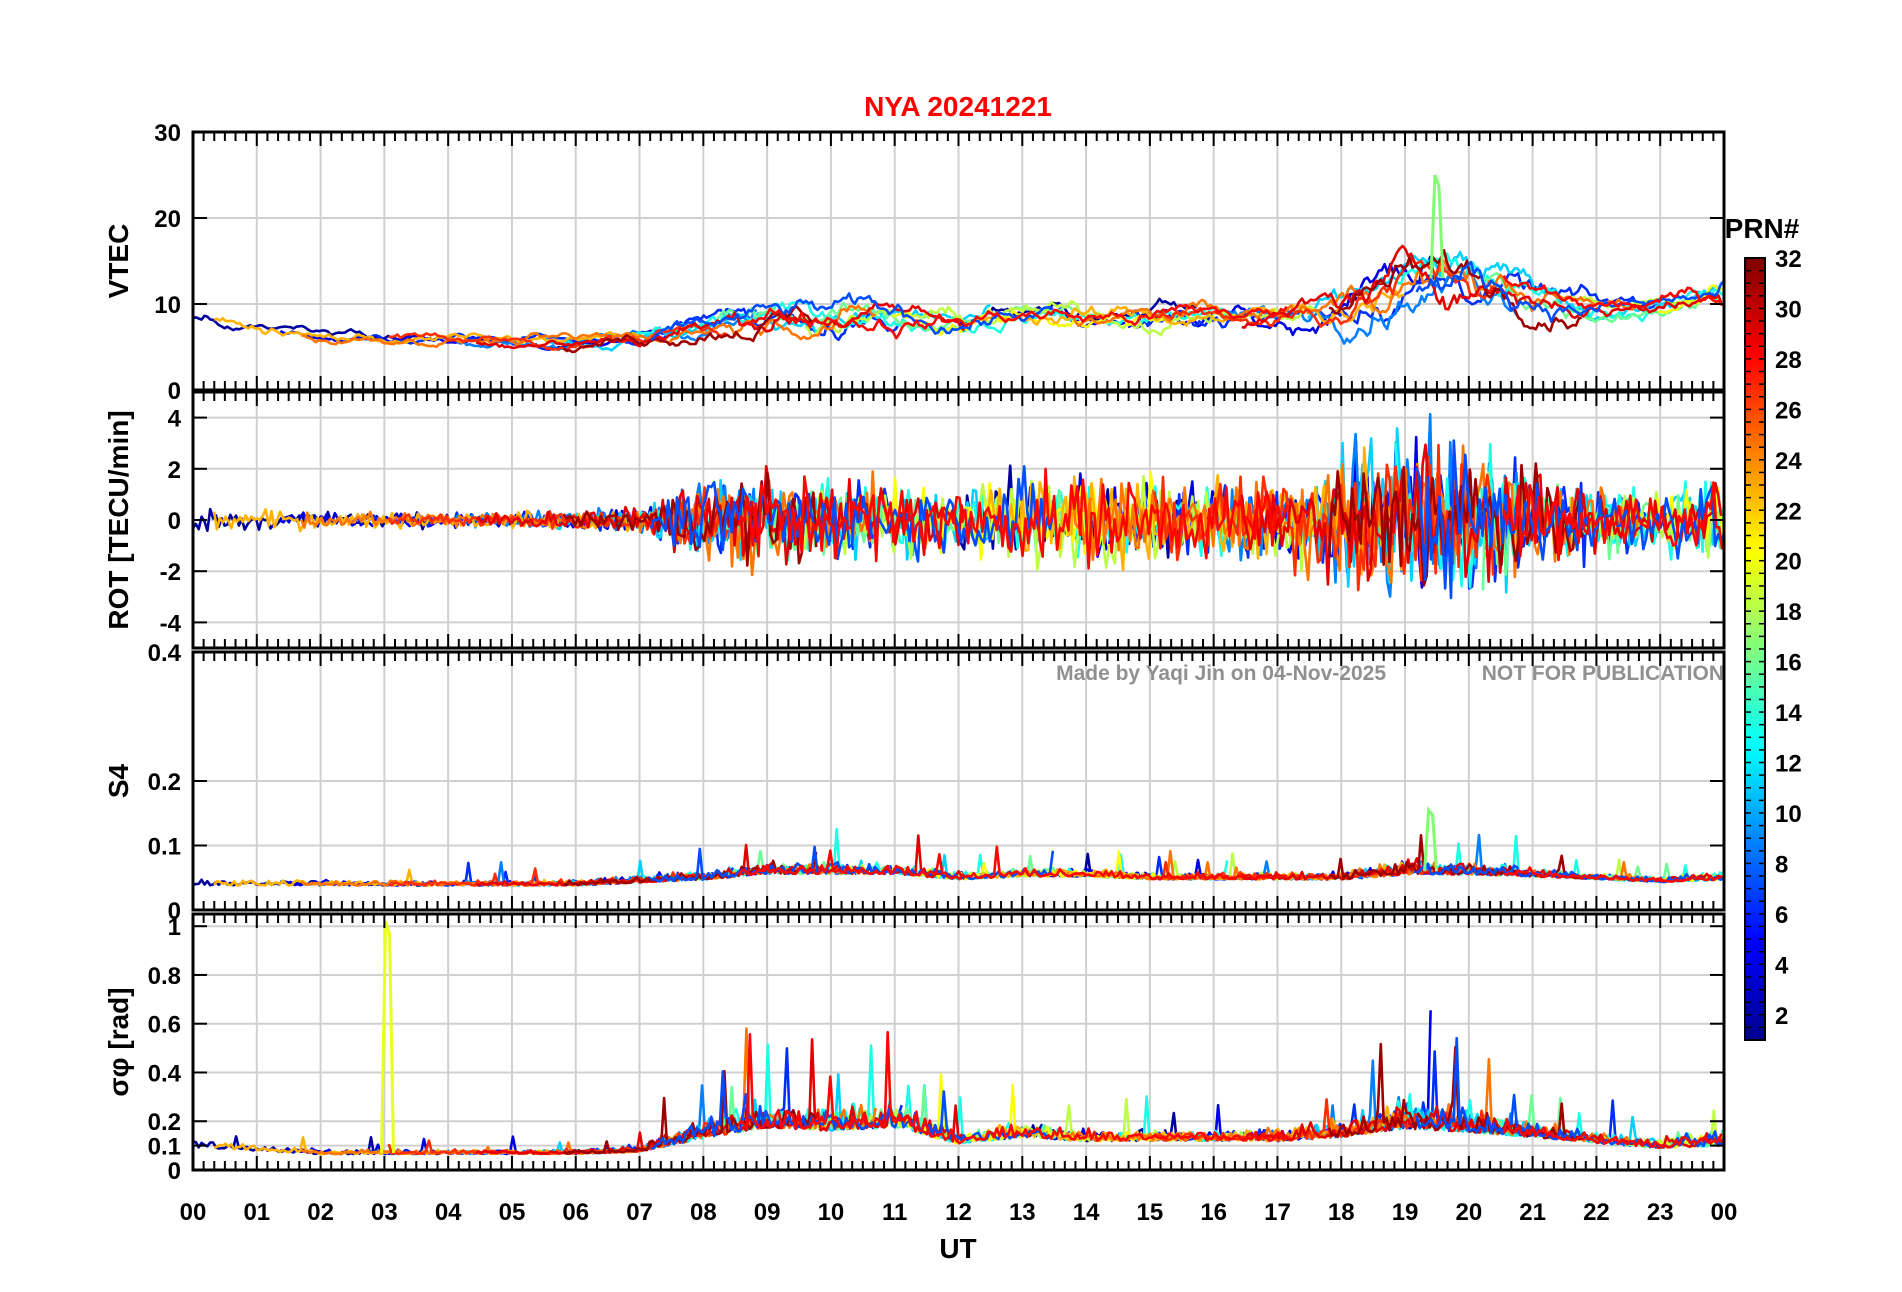 Image resolution: width=1902 pixels, height=1292 pixels. I want to click on y-tick-label: -2, so click(170, 572).